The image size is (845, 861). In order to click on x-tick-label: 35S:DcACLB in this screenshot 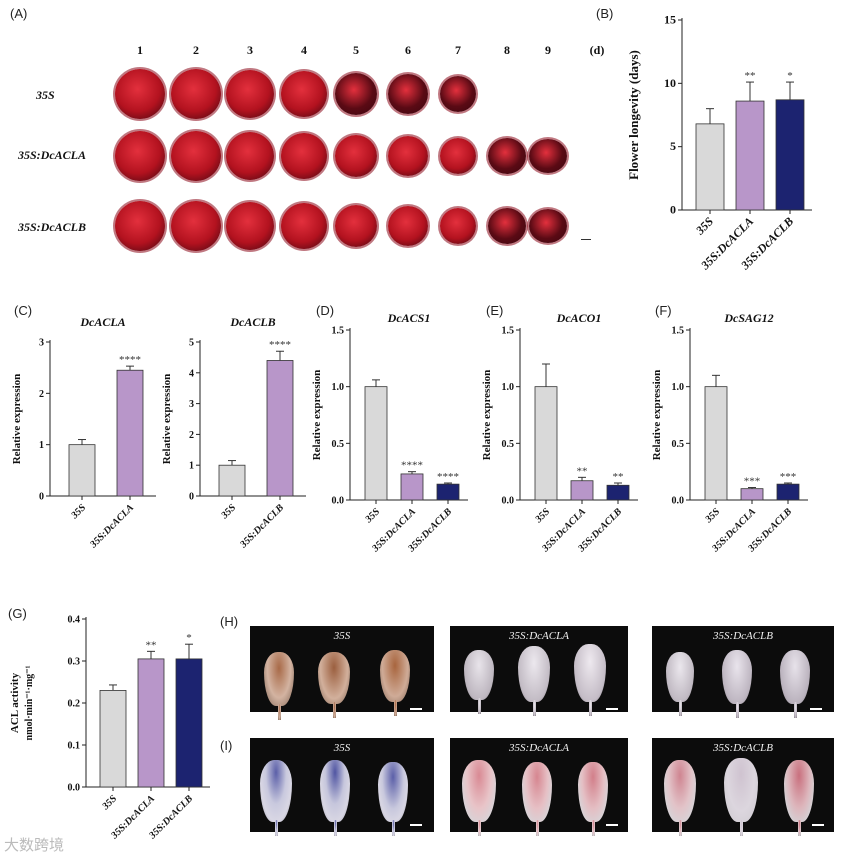, I will do `click(262, 526)`.